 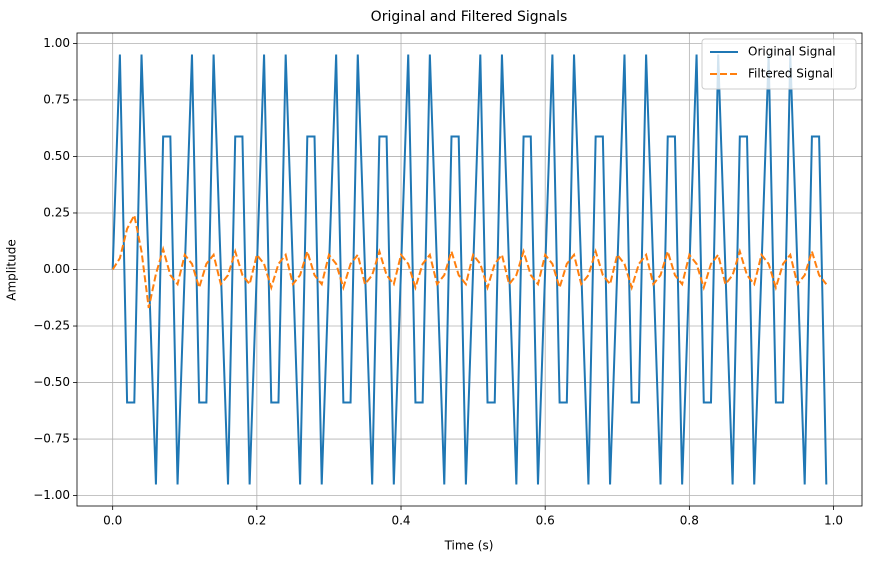 What do you see at coordinates (790, 74) in the screenshot?
I see `legend-label: Filtered Signal` at bounding box center [790, 74].